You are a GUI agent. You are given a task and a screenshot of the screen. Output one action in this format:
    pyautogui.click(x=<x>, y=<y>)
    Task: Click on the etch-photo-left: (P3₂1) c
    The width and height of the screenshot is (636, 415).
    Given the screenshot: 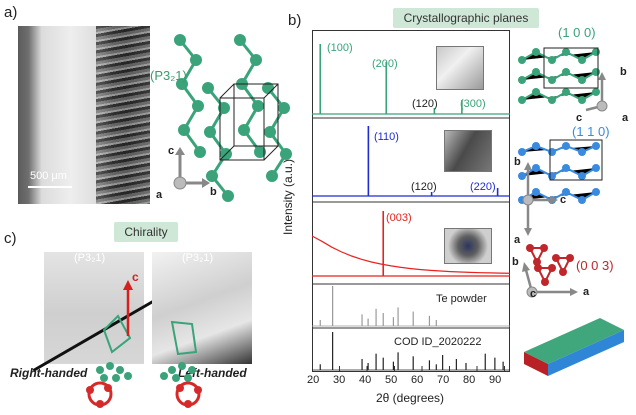 What is the action you would take?
    pyautogui.click(x=94, y=312)
    